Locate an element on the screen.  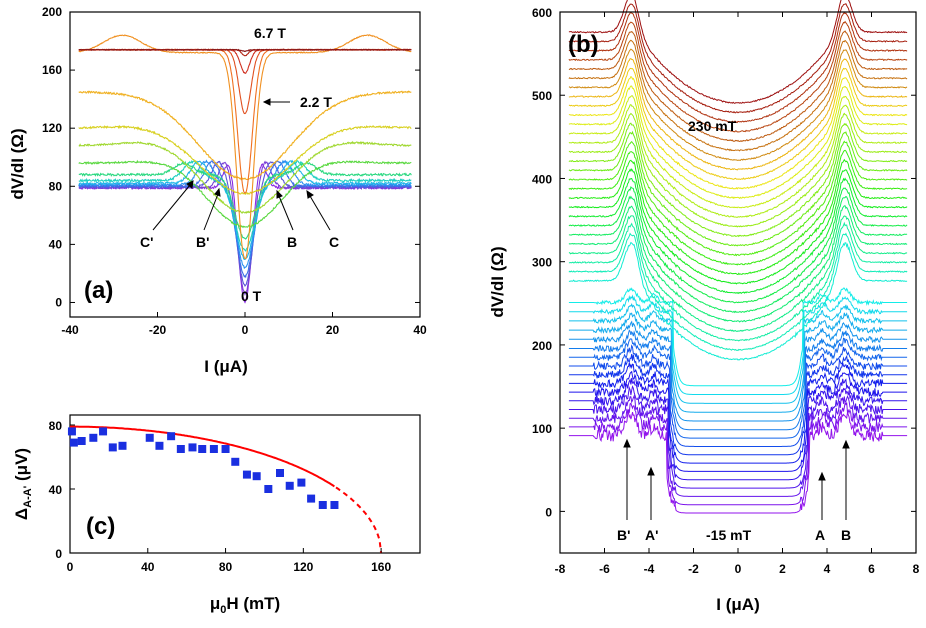
panel-c: 0 40 80 120 160 0 40 80 (c) μ0H (mT) ΔA-A' (μV) is located at coordinates (216, 515).